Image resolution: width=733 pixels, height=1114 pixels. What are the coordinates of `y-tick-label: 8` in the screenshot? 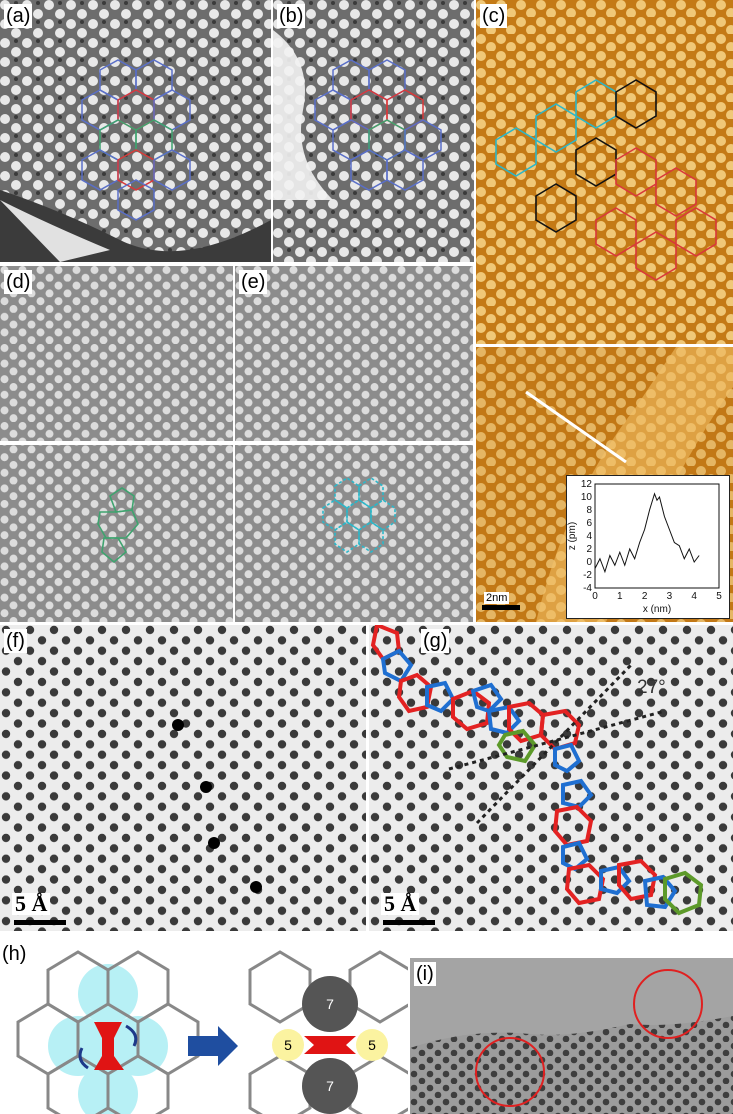 It's located at (589, 510).